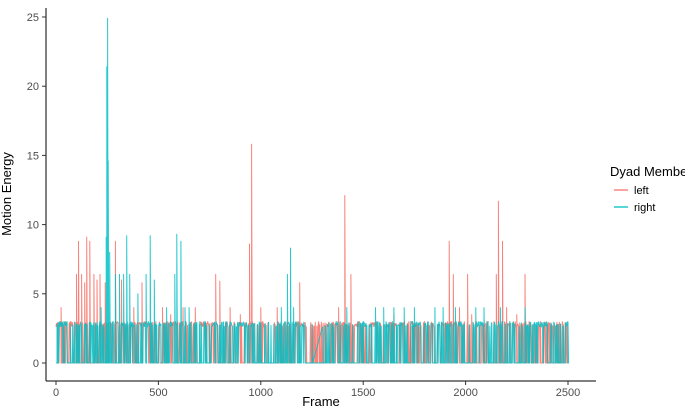  I want to click on legend-title: Dyad Member, so click(647, 171).